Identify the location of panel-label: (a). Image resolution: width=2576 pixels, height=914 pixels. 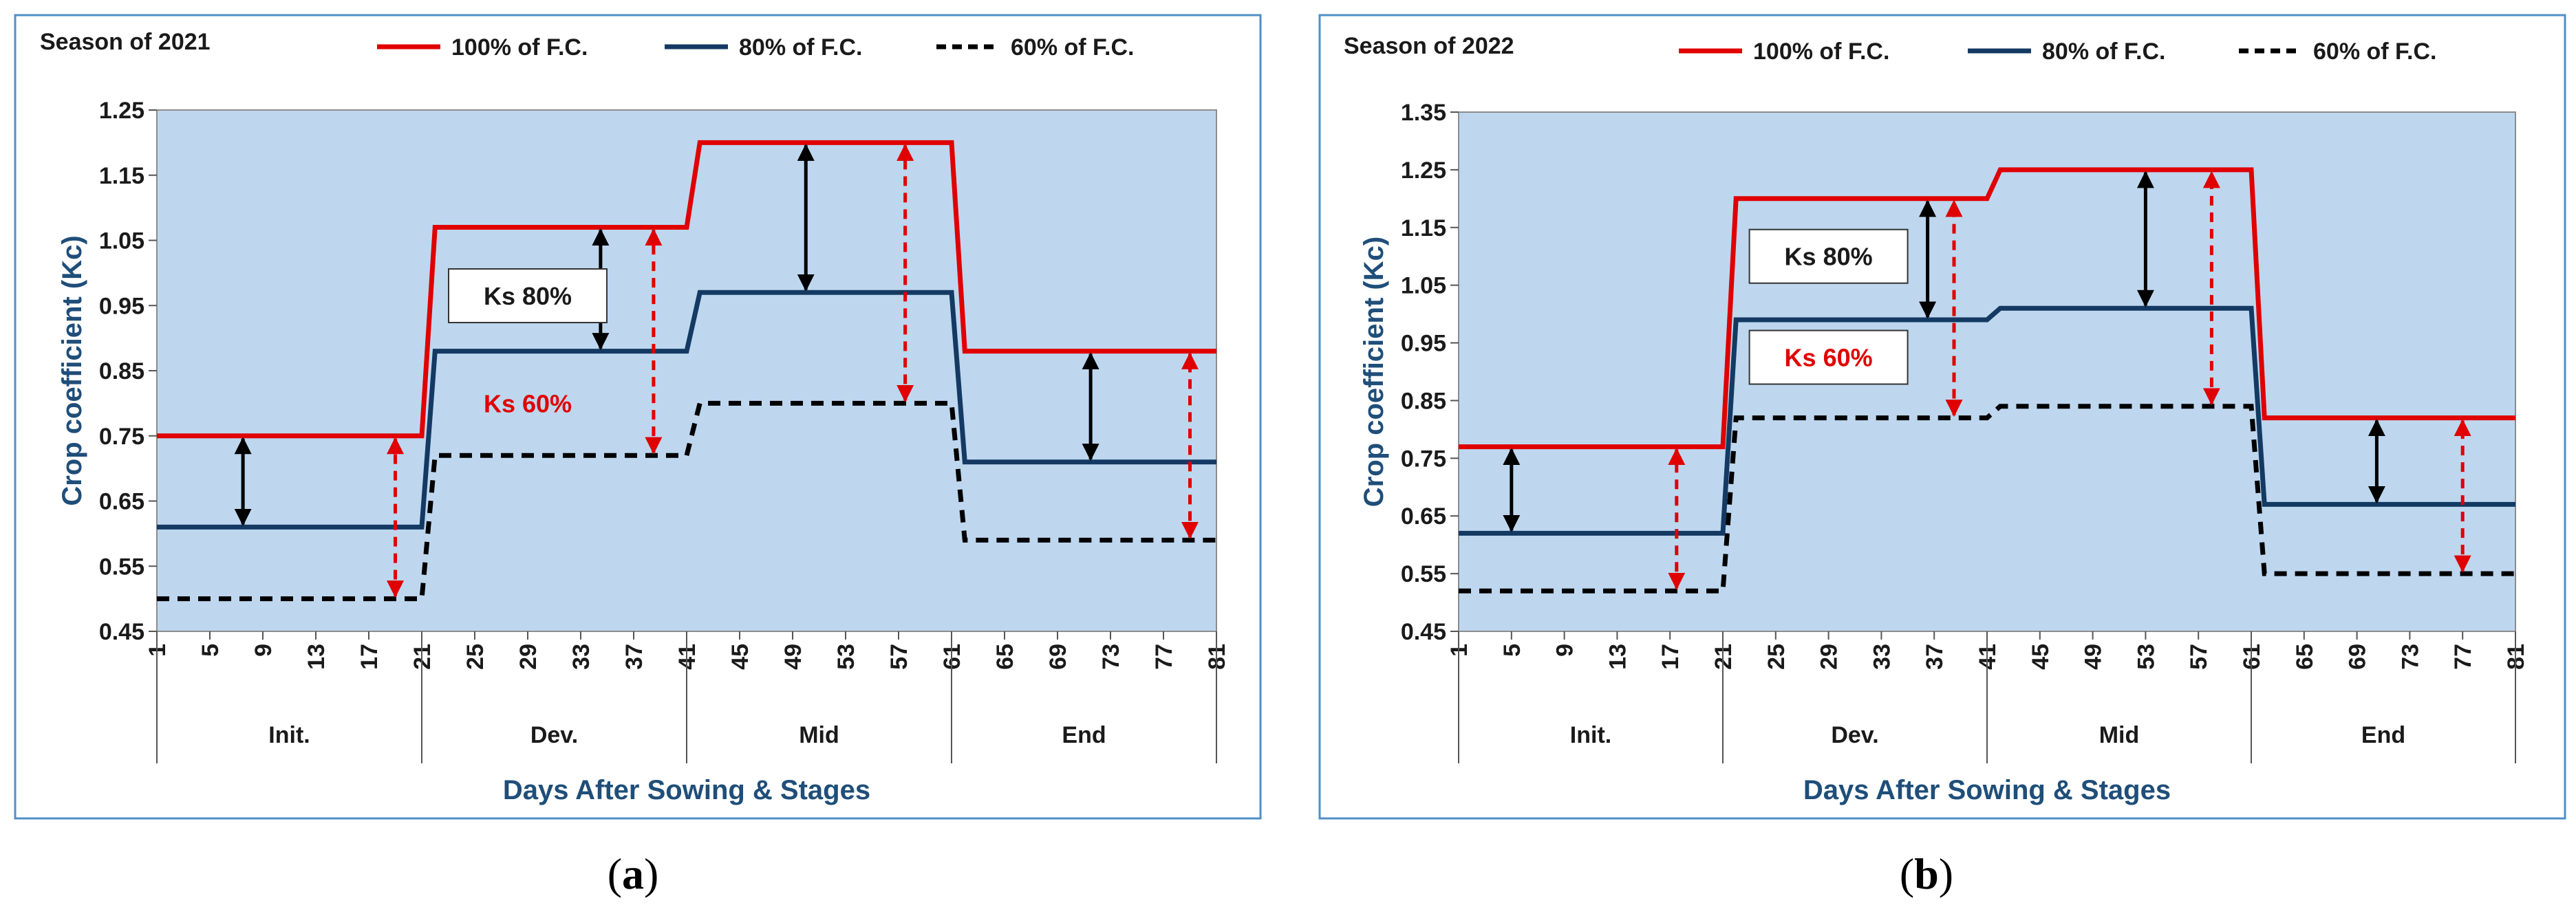
(633, 873).